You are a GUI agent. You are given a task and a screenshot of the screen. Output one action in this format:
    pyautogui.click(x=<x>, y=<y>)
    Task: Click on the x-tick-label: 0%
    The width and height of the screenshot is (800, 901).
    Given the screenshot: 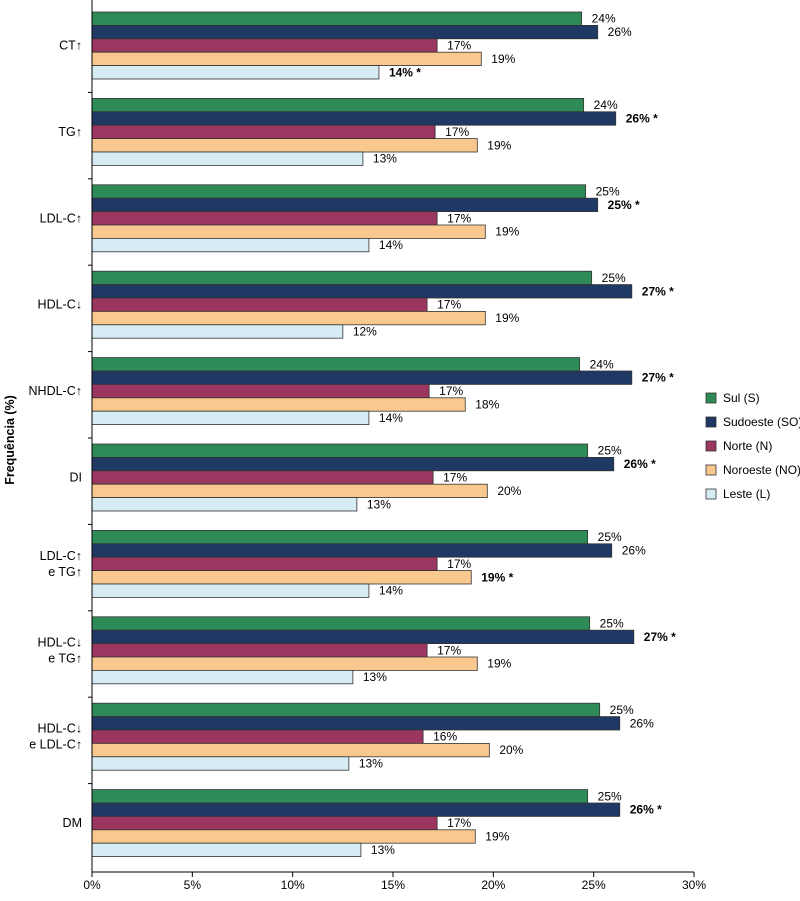 What is the action you would take?
    pyautogui.click(x=92, y=885)
    